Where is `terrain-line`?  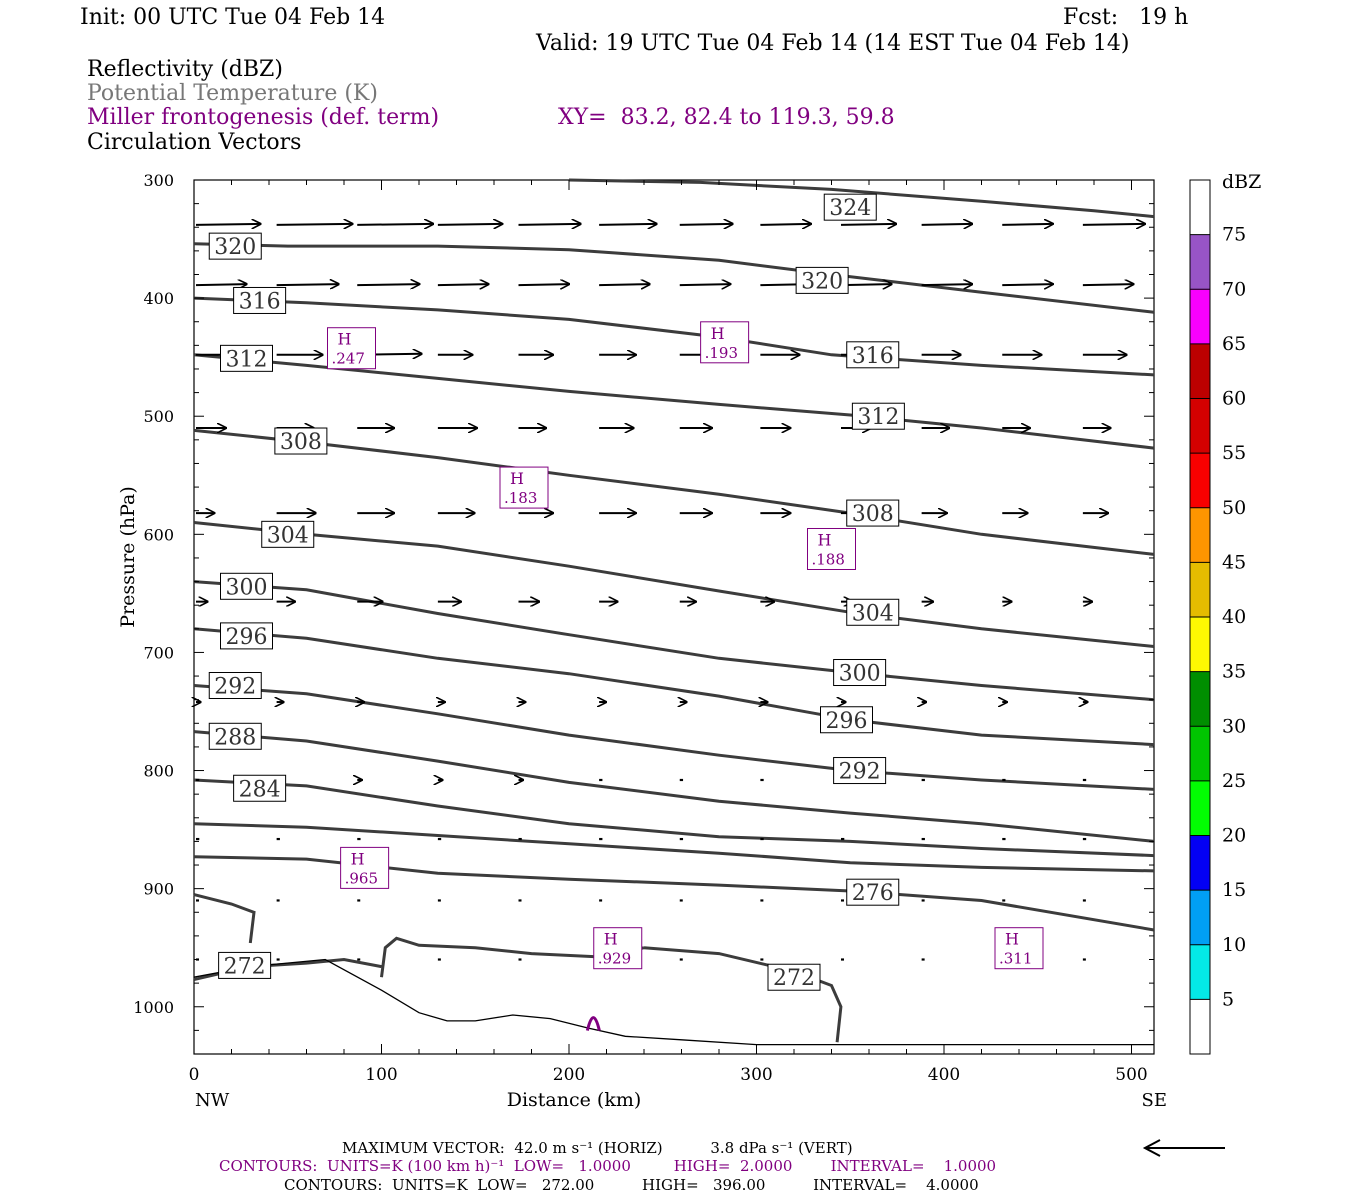
terrain-line is located at coordinates (673, 1002).